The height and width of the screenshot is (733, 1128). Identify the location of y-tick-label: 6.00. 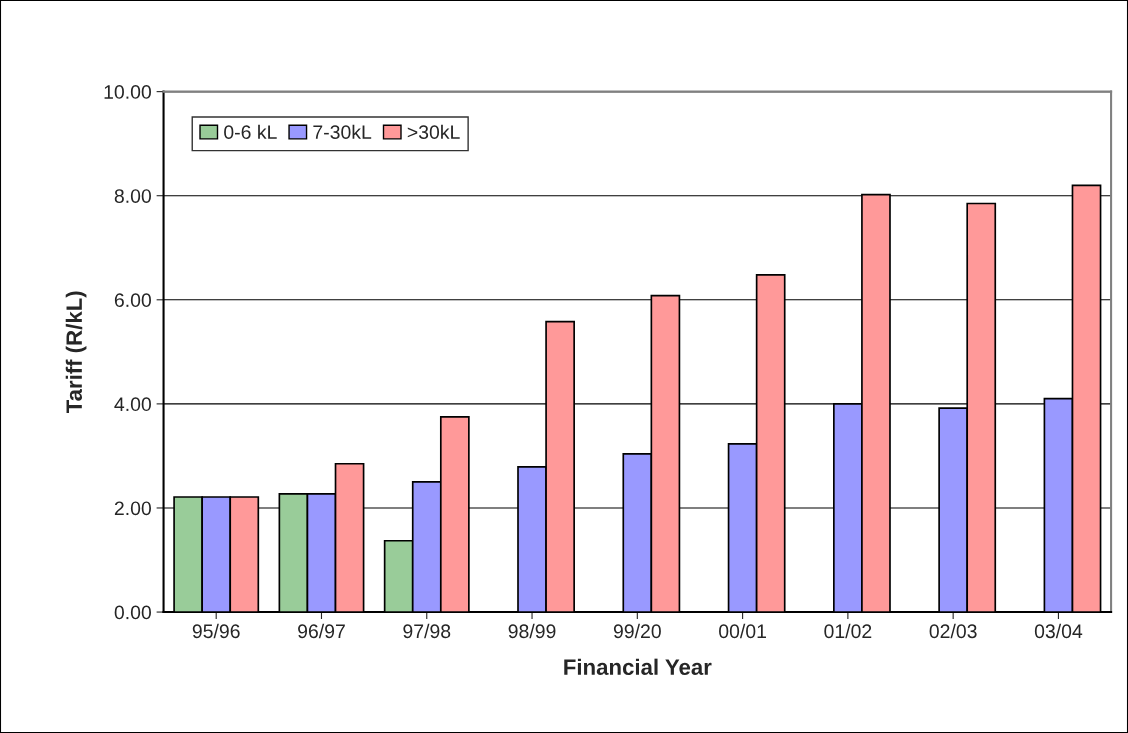
(132, 300).